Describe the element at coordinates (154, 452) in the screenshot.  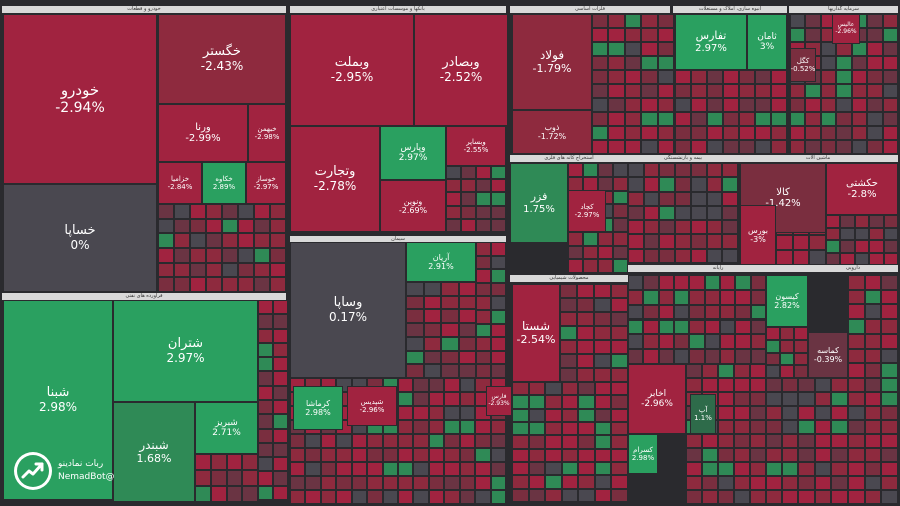
I see `heatmap-tile: شبندر 1.68%` at that location.